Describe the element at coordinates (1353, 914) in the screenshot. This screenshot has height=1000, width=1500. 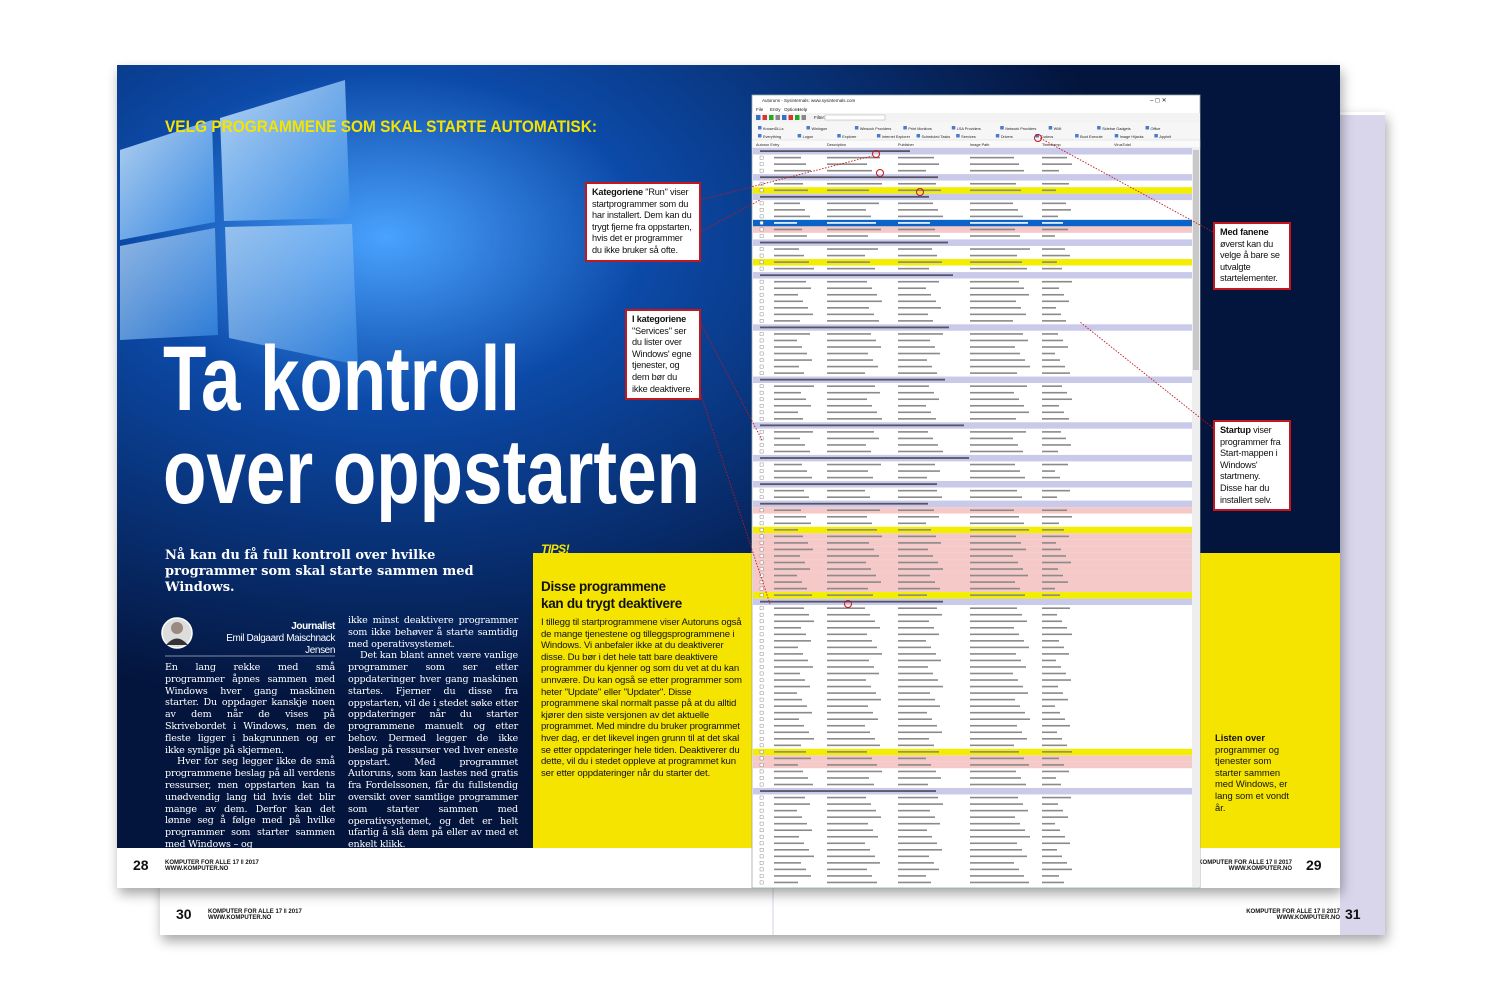
I see `back-page-number: 31` at that location.